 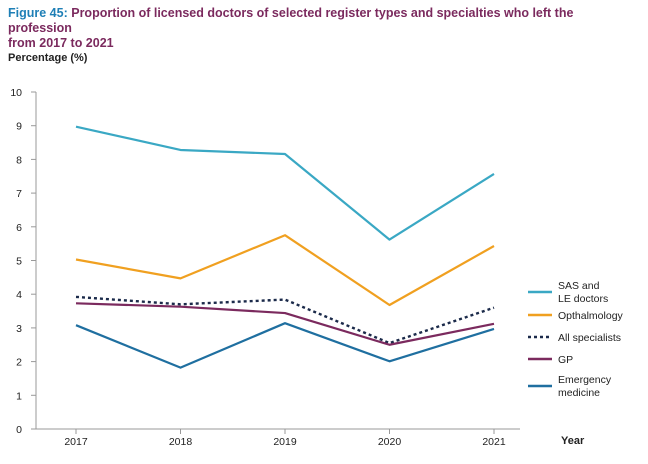 What do you see at coordinates (19, 396) in the screenshot?
I see `y-tick-label: 1` at bounding box center [19, 396].